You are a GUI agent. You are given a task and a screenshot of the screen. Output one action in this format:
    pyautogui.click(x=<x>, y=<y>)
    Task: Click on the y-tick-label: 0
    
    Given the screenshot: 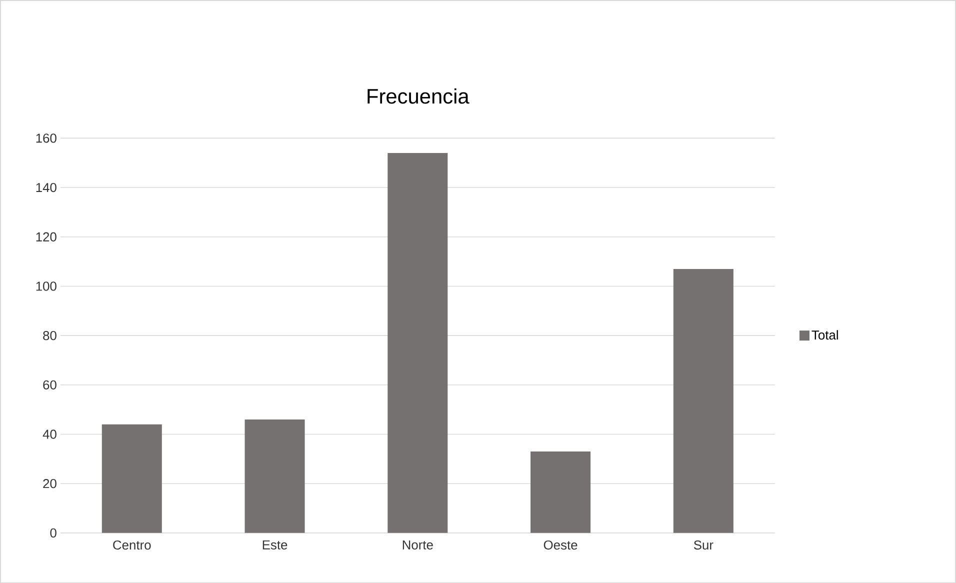 What is the action you would take?
    pyautogui.click(x=53, y=533)
    